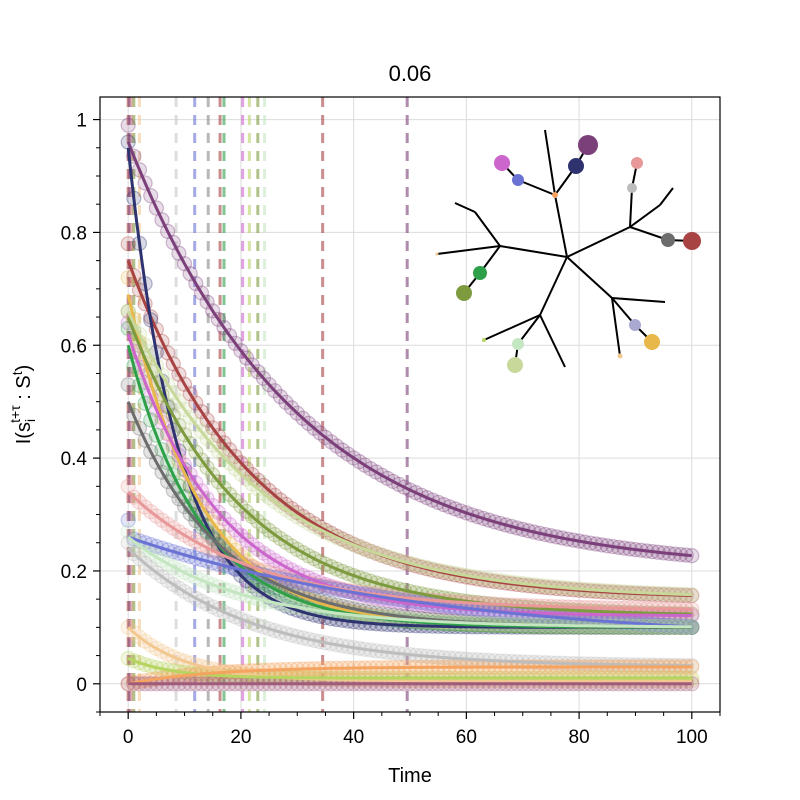 This screenshot has width=800, height=800. Describe the element at coordinates (74, 572) in the screenshot. I see `y-tick-label-1: 0.2` at that location.